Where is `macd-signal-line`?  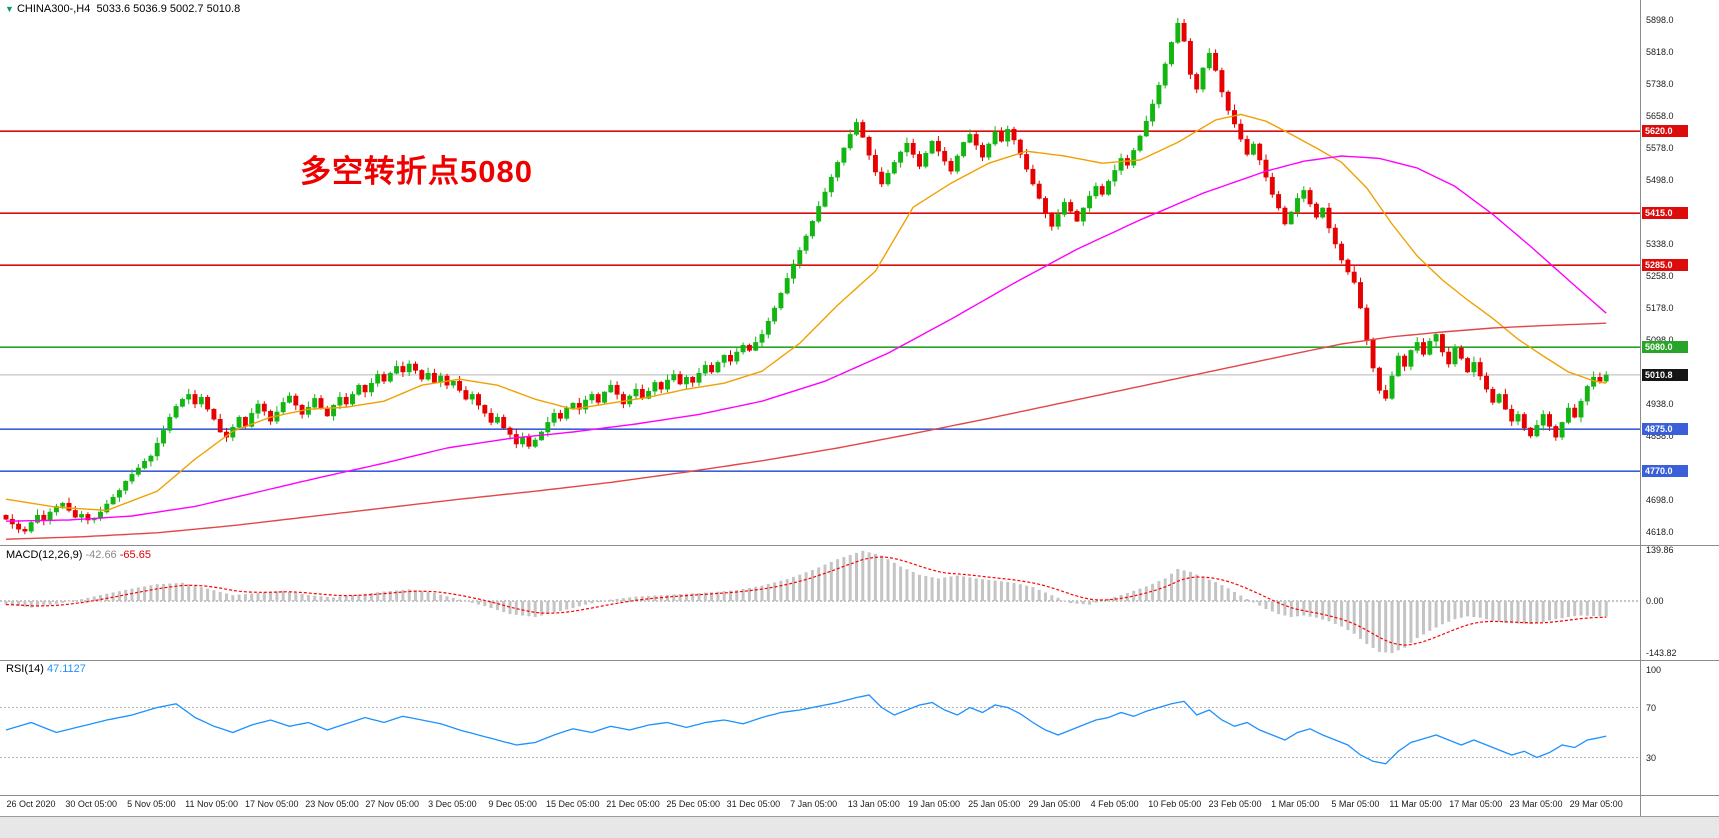
macd-signal-line is located at coordinates (806, 601).